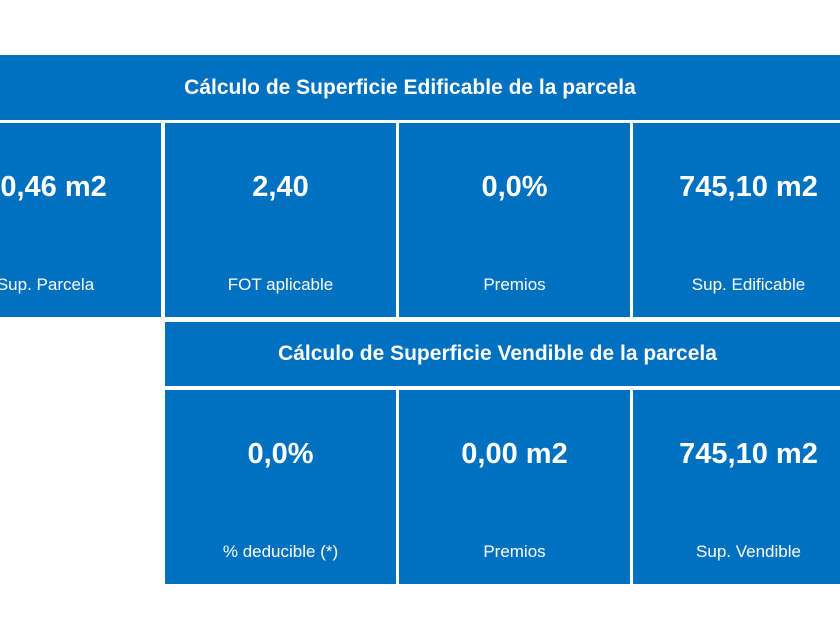 This screenshot has width=840, height=630. I want to click on metric-label: Sup. Vendible, so click(748, 551).